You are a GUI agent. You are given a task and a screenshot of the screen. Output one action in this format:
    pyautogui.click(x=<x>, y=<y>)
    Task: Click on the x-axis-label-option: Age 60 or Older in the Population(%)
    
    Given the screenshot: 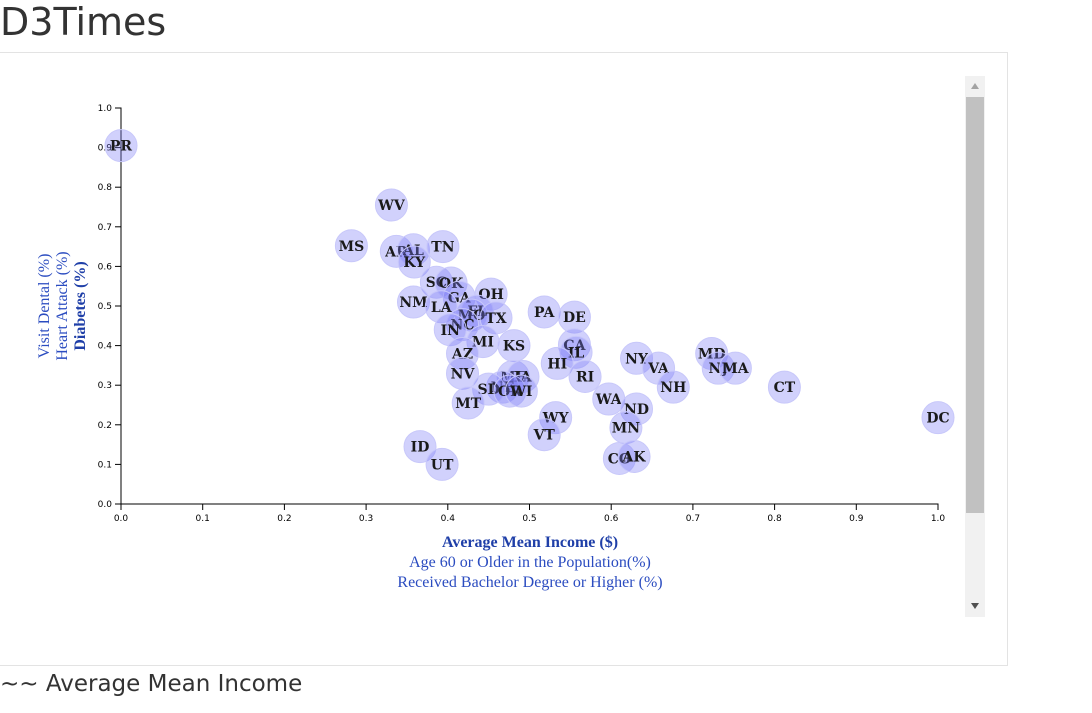 What is the action you would take?
    pyautogui.click(x=530, y=562)
    